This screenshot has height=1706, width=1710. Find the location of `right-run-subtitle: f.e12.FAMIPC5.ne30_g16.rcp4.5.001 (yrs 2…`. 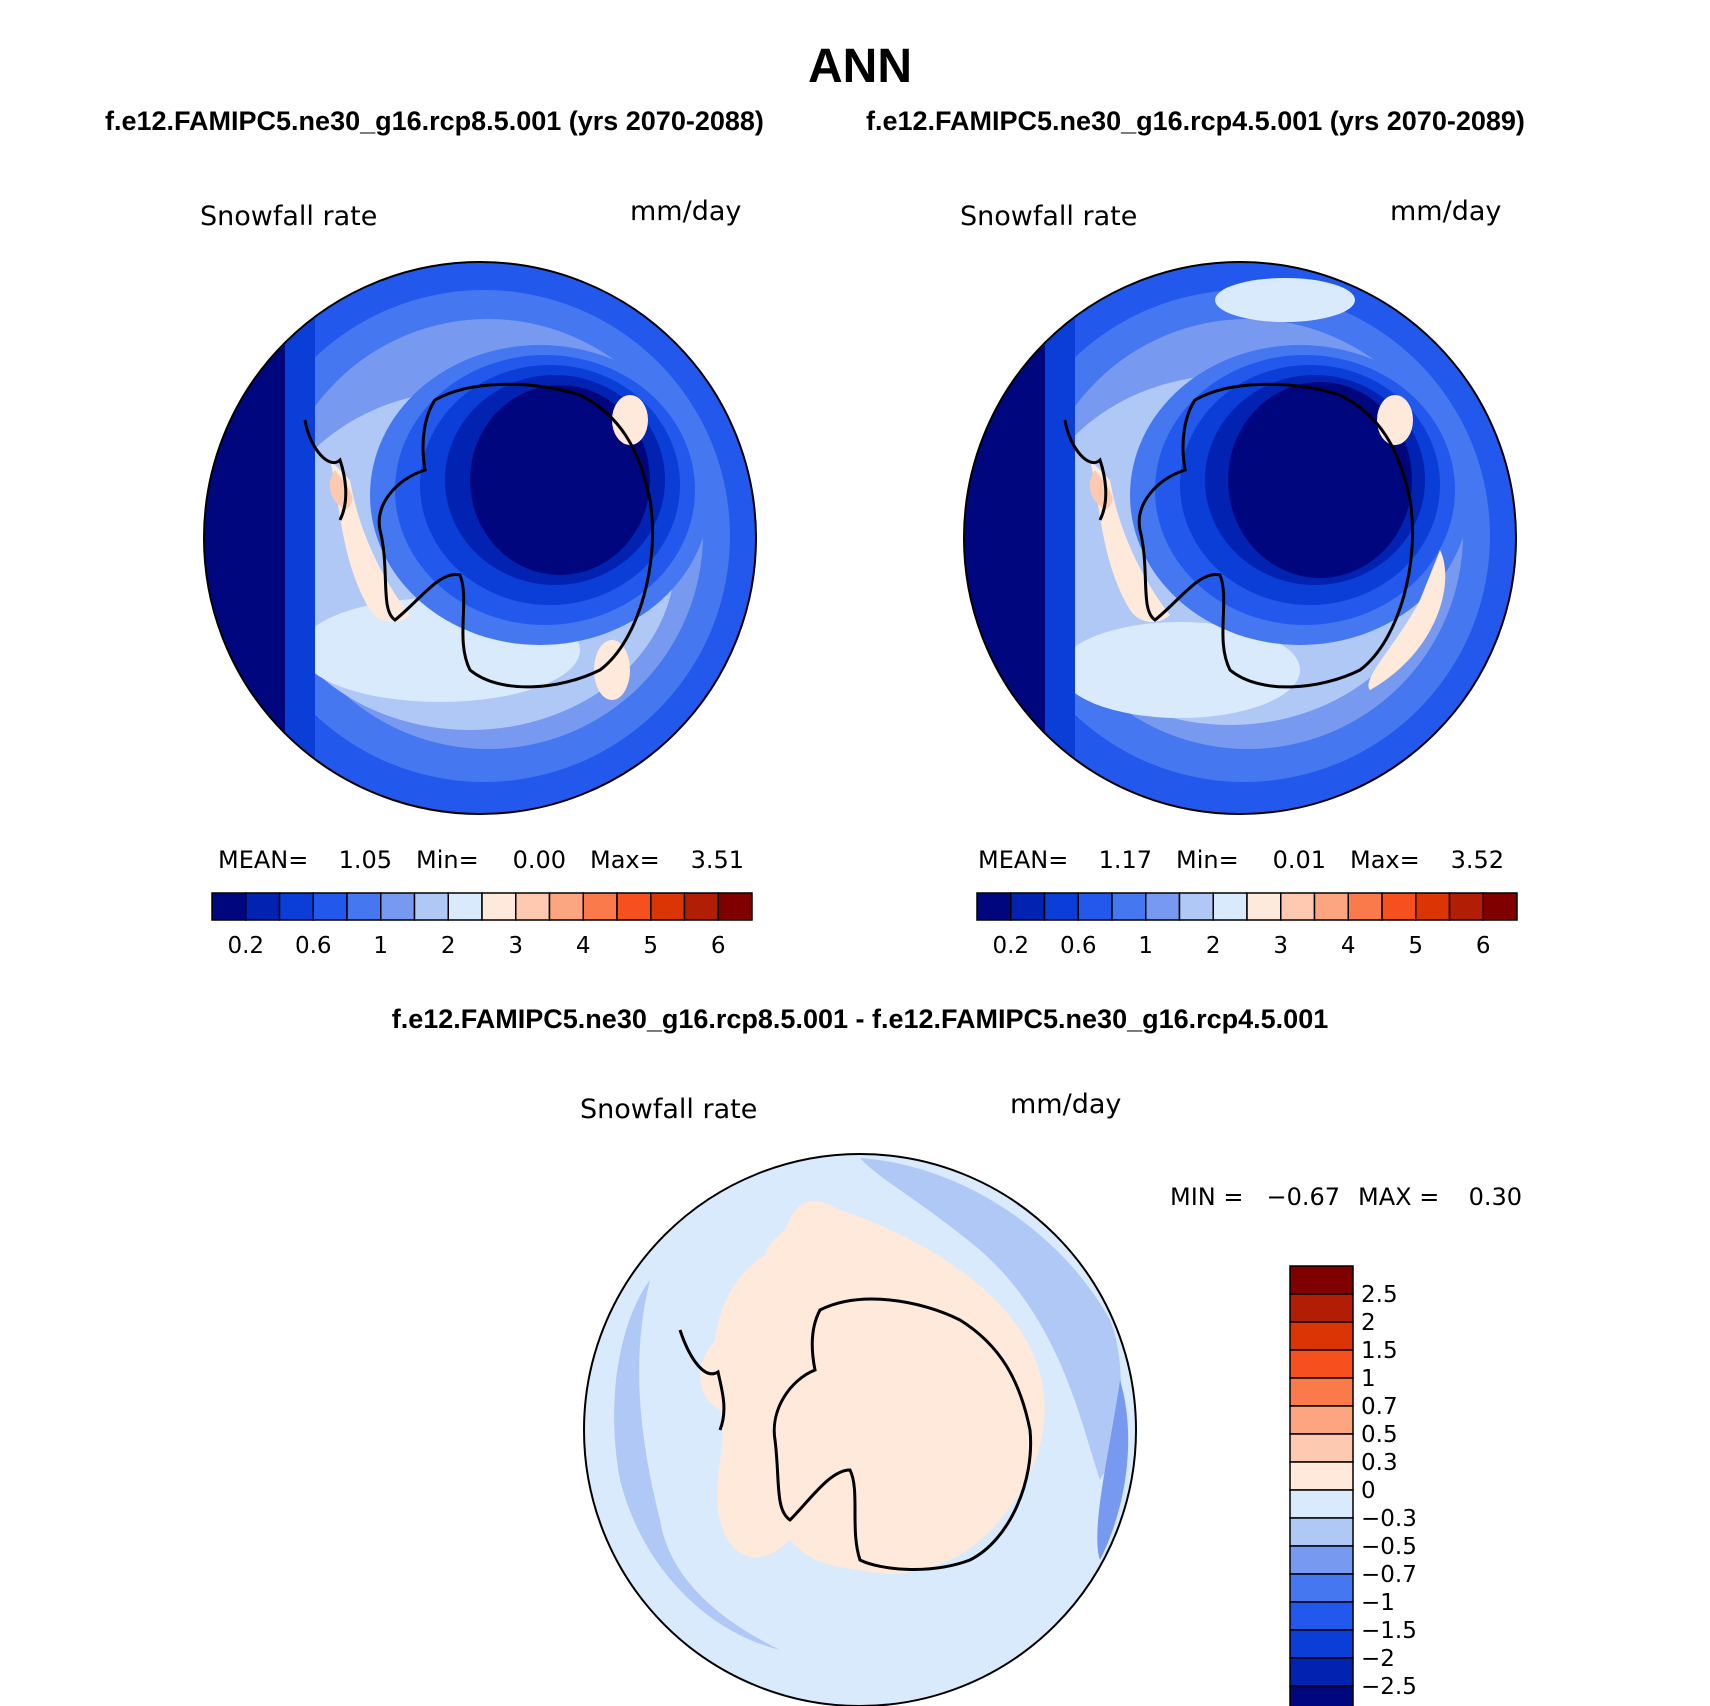

right-run-subtitle: f.e12.FAMIPC5.ne30_g16.rcp4.5.001 (yrs 2… is located at coordinates (1195, 121).